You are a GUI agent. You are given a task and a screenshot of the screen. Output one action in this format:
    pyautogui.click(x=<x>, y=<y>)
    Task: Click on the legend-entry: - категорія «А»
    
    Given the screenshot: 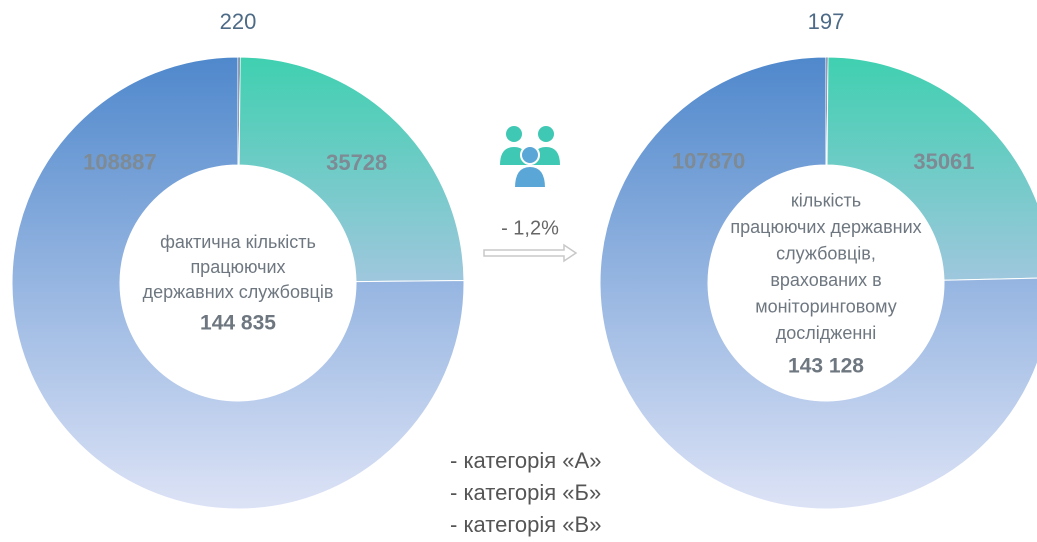 What is the action you would take?
    pyautogui.click(x=525, y=460)
    